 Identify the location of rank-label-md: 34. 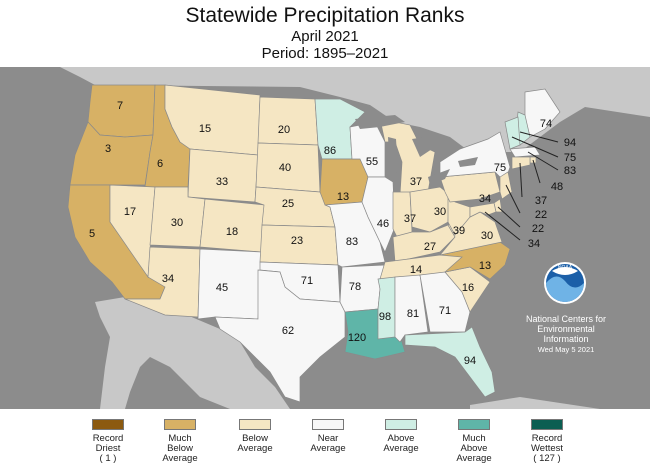
(534, 244).